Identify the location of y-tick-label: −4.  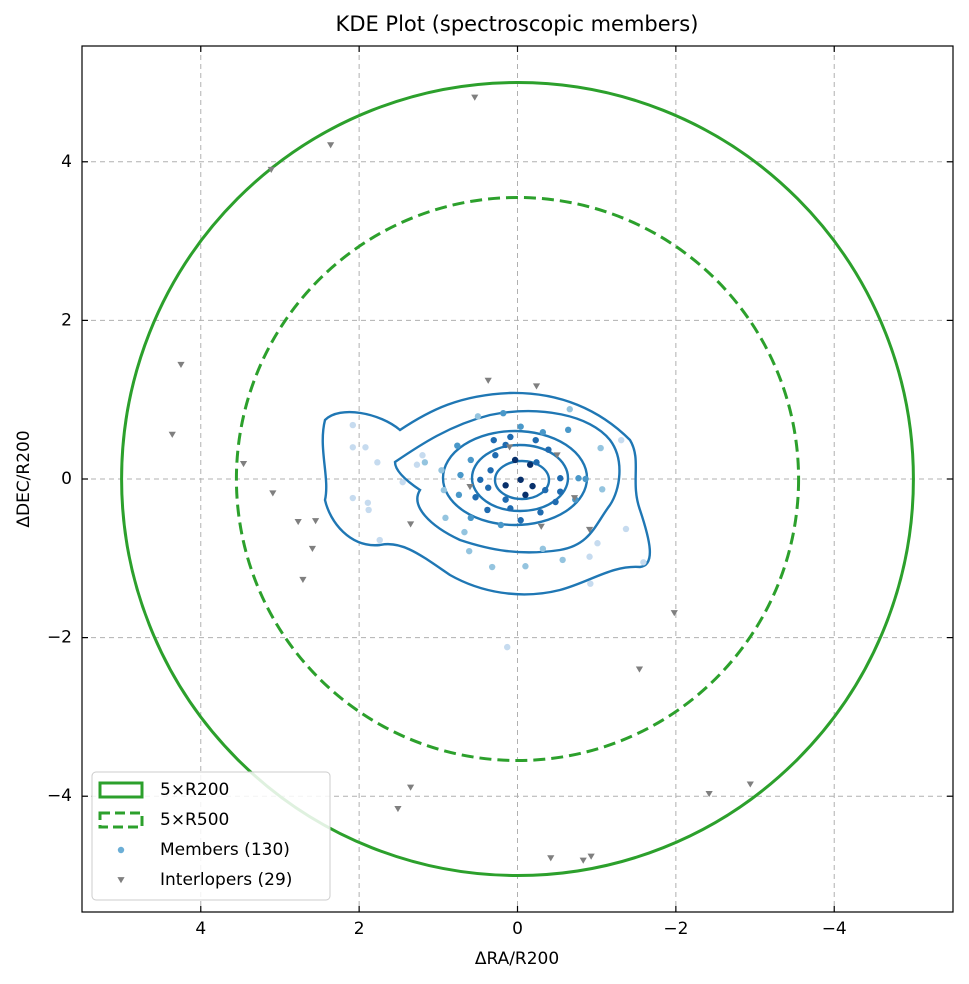
(59, 796).